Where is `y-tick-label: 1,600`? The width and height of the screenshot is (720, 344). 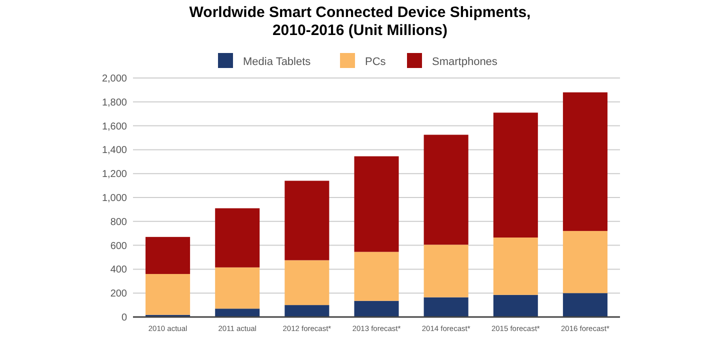
y-tick-label: 1,600 is located at coordinates (115, 126).